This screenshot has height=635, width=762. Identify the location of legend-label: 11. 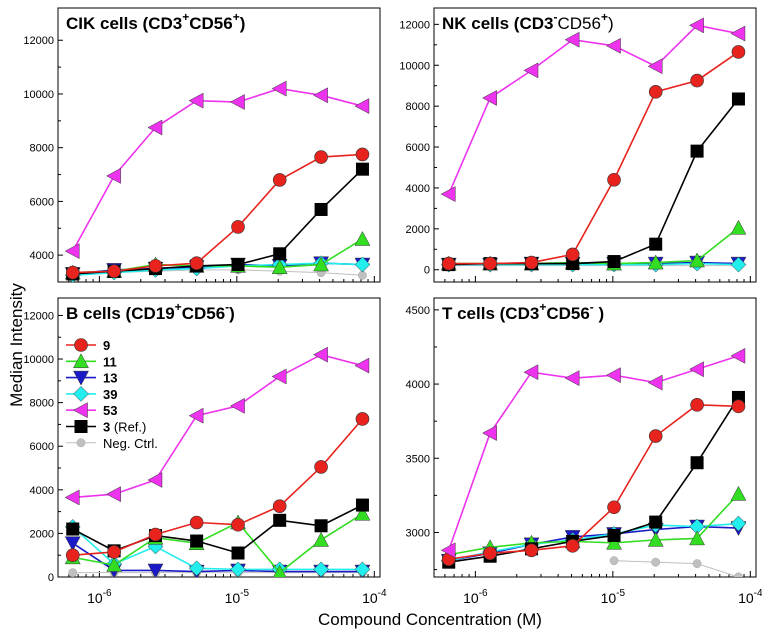
(110, 361).